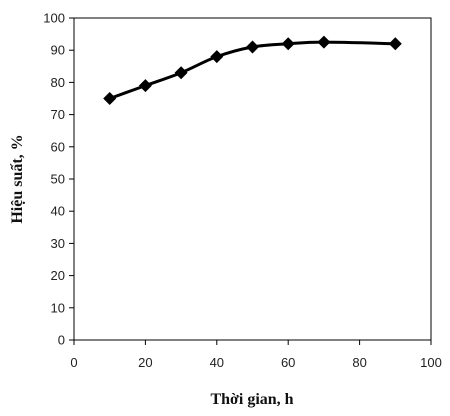  What do you see at coordinates (359, 362) in the screenshot?
I see `x-tick-label: 80` at bounding box center [359, 362].